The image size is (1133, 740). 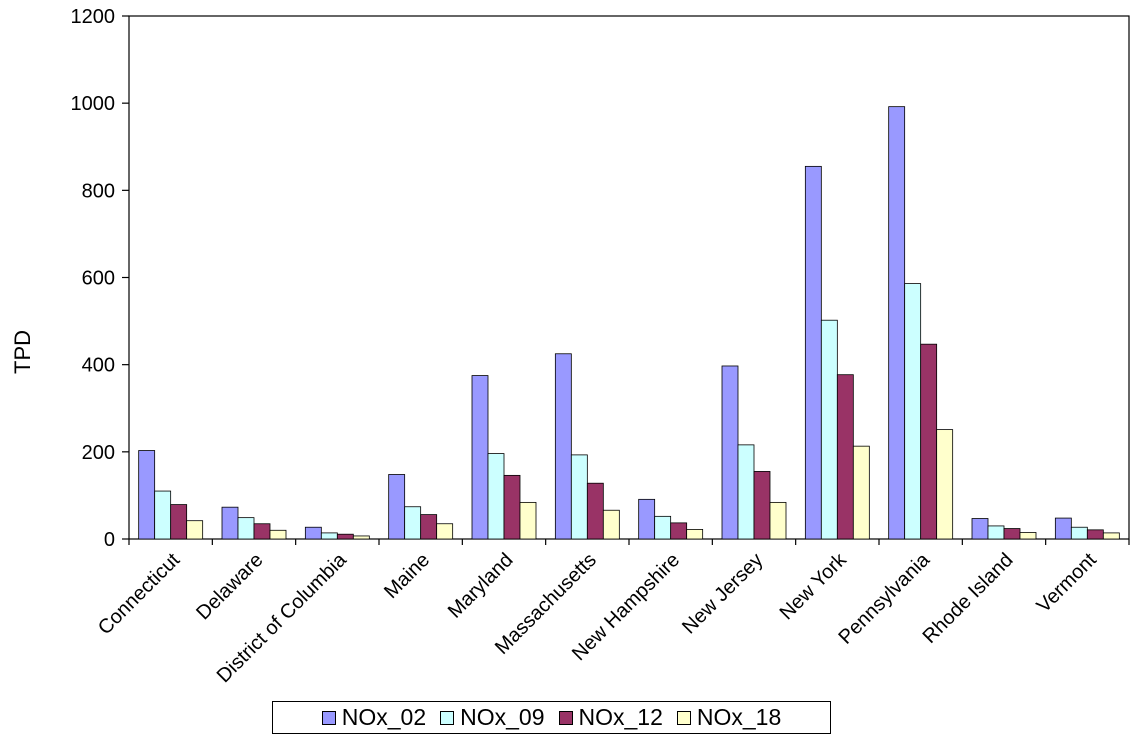 What do you see at coordinates (98, 191) in the screenshot?
I see `y-tick-label: 800` at bounding box center [98, 191].